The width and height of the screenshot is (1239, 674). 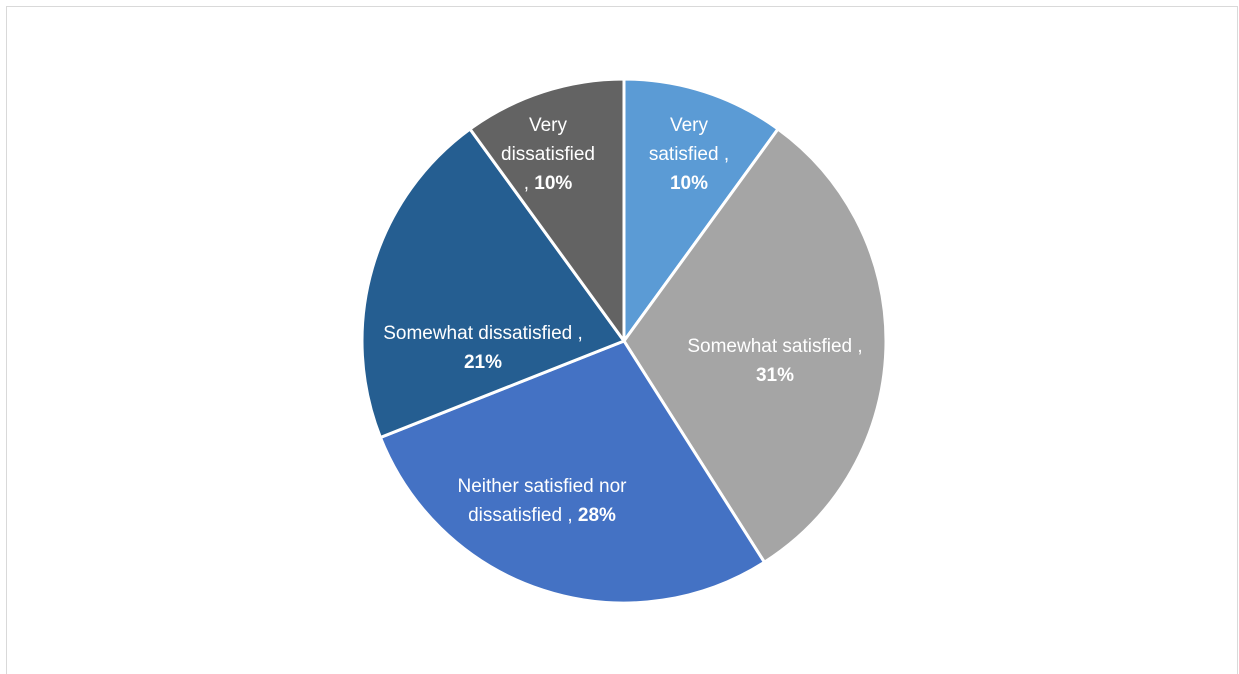 What do you see at coordinates (548, 154) in the screenshot?
I see `slice-label-5: Very dissatisfied, 10%` at bounding box center [548, 154].